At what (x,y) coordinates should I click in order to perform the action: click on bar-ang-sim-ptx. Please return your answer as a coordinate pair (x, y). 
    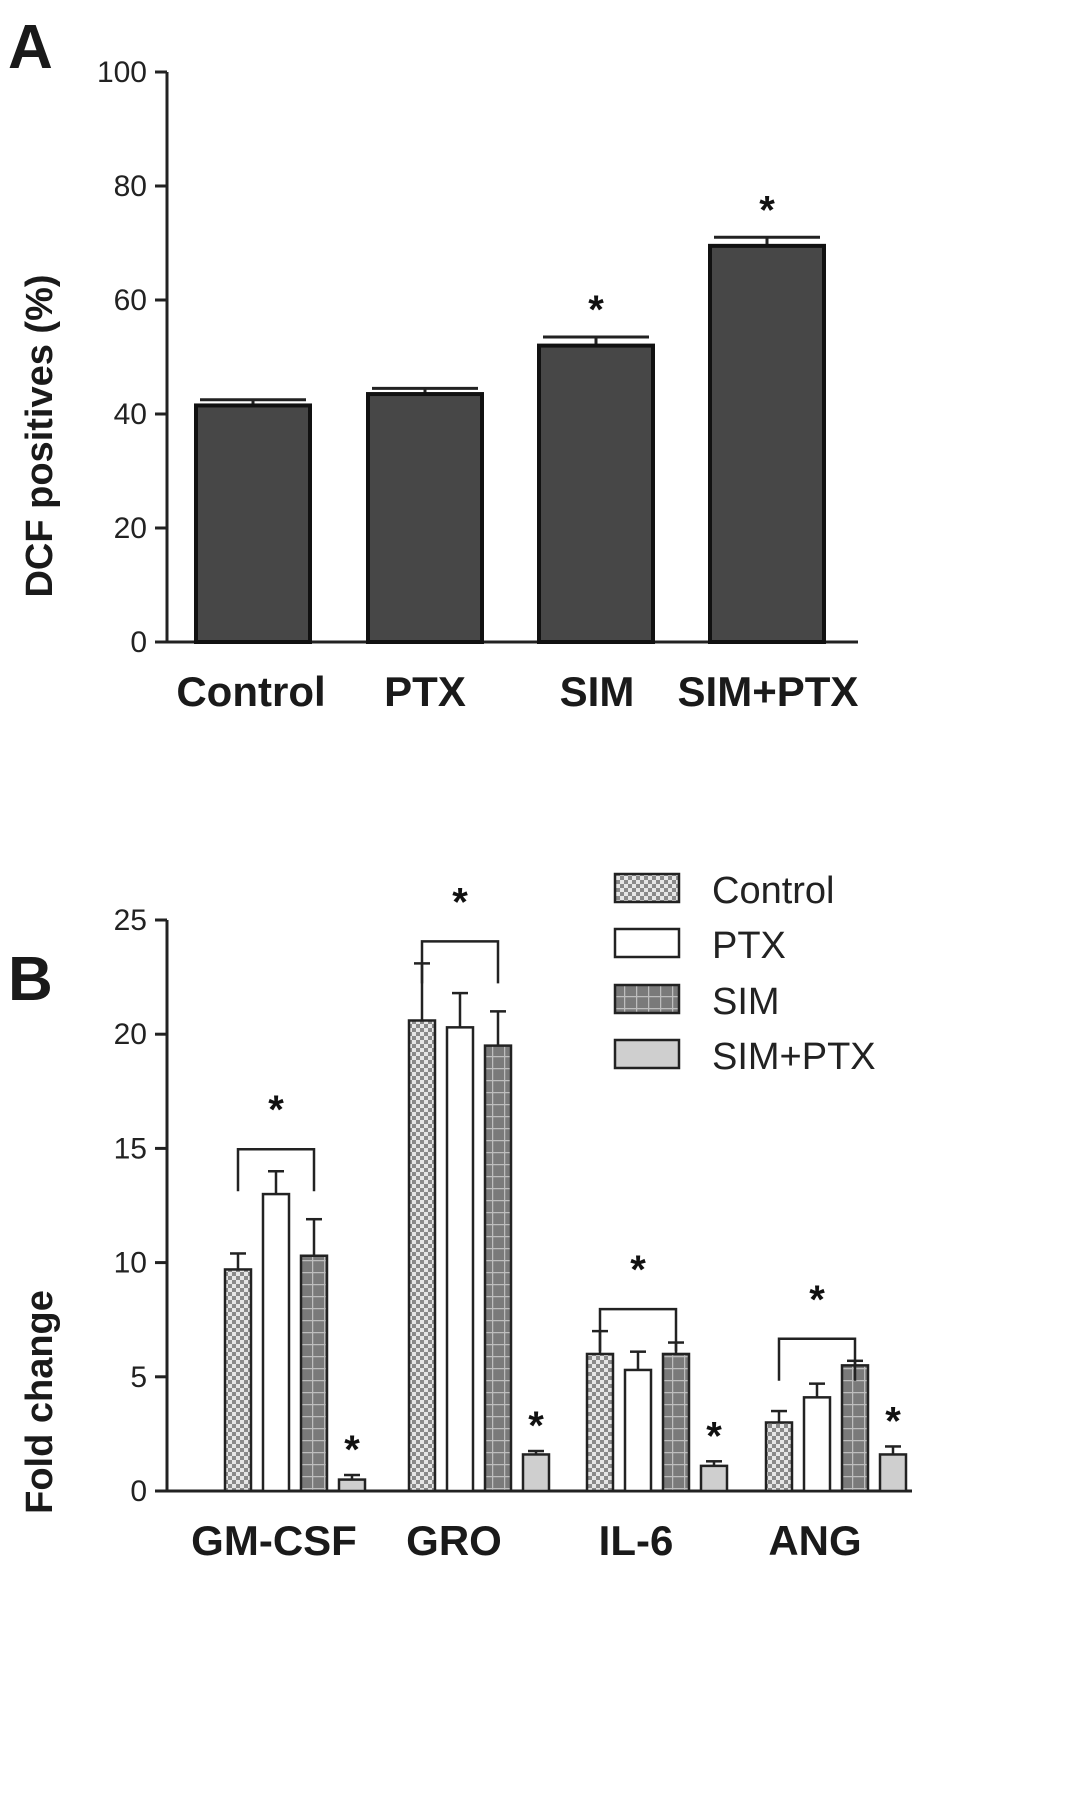
    Looking at the image, I should click on (893, 1473).